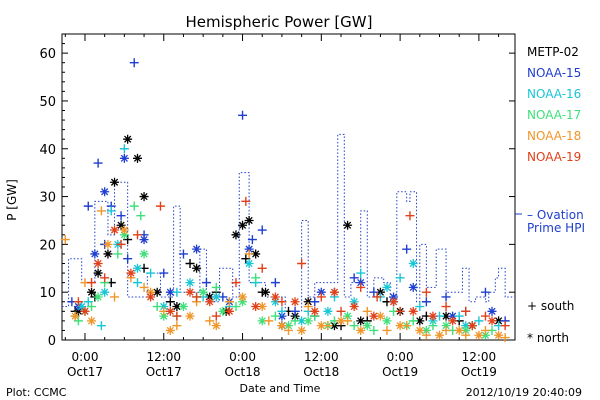  What do you see at coordinates (52, 341) in the screenshot?
I see `y-tick-label: 0` at bounding box center [52, 341].